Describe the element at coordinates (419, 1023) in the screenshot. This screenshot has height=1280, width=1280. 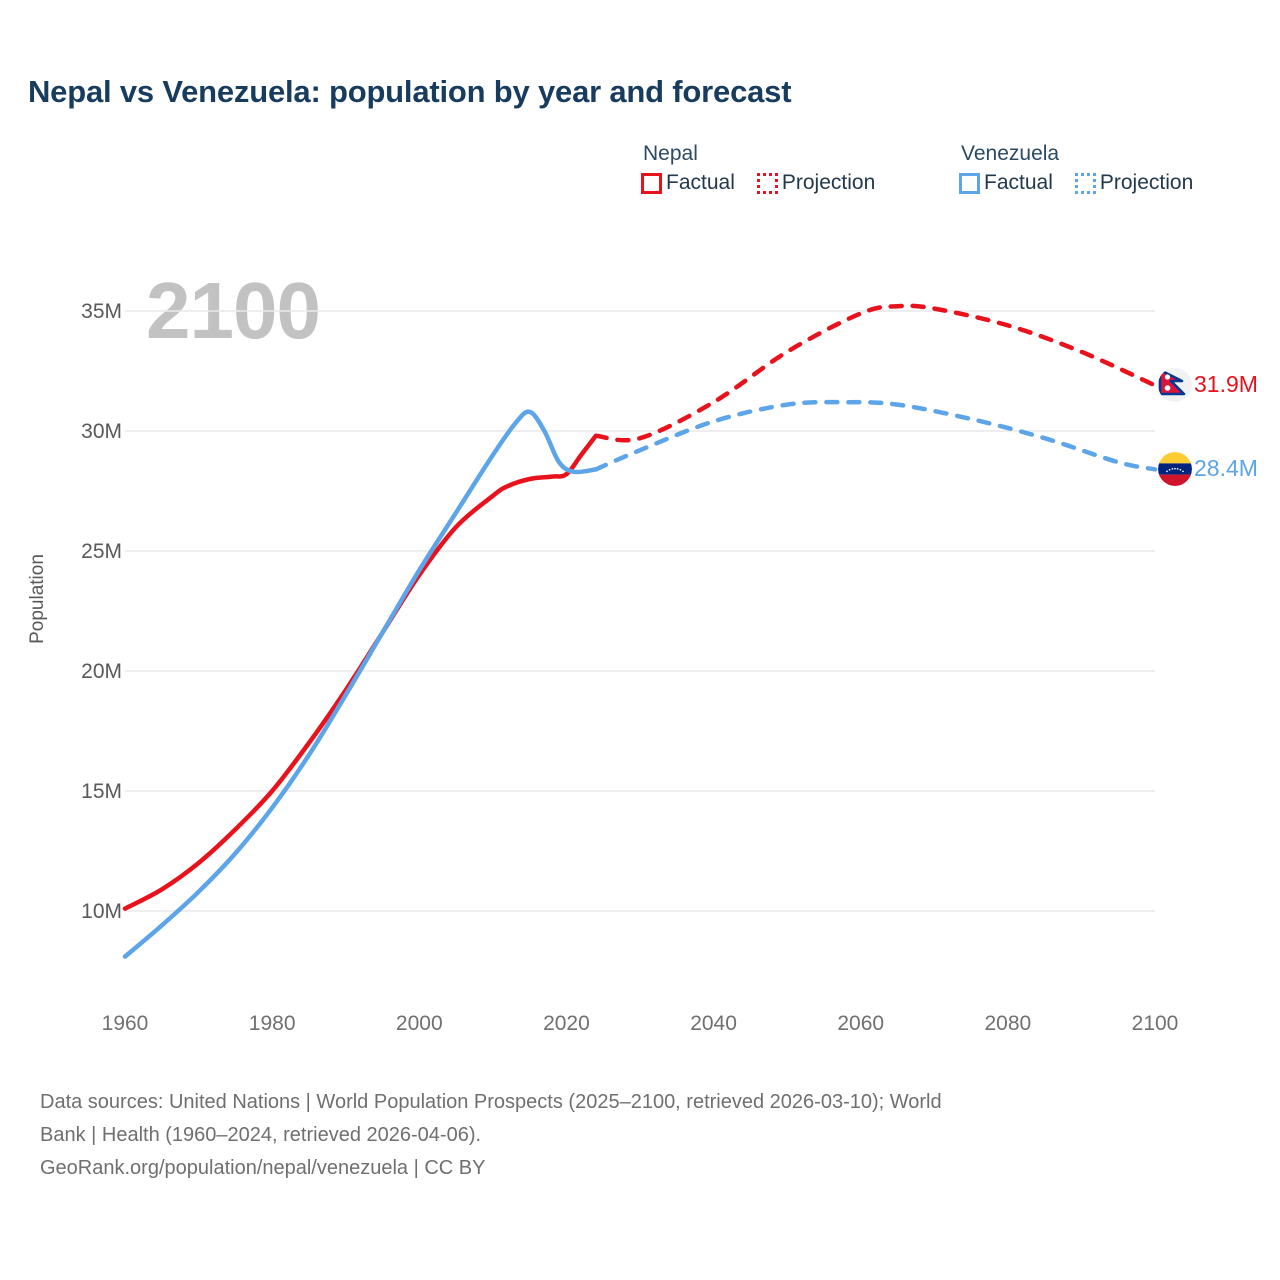
I see `x-axis-tick-label: 2000` at that location.